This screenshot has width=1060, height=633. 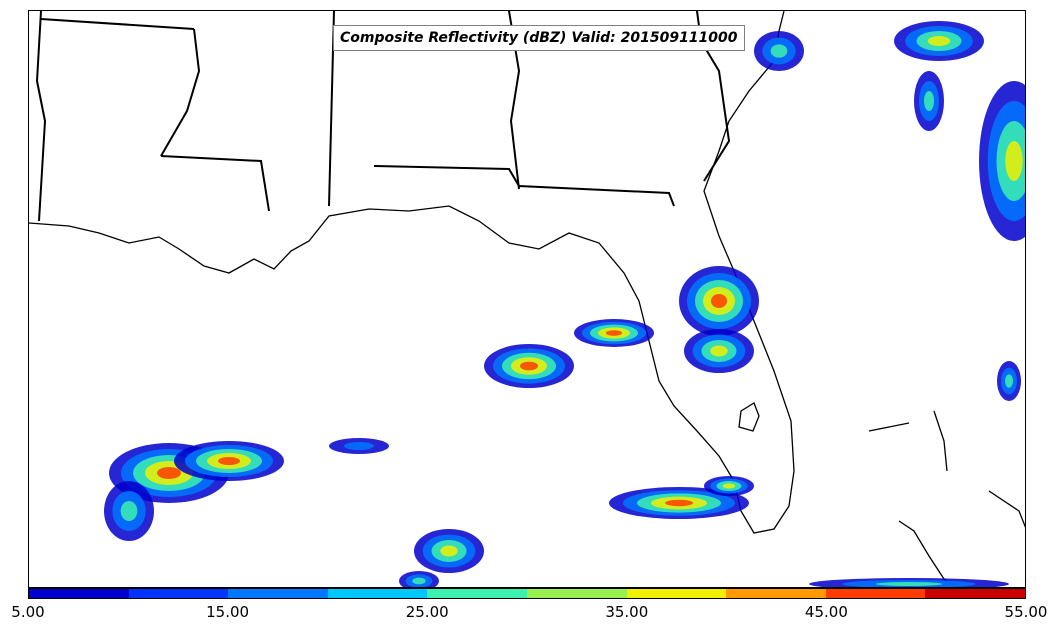 I want to click on colorbar-tick-label: 15.00, so click(x=228, y=612).